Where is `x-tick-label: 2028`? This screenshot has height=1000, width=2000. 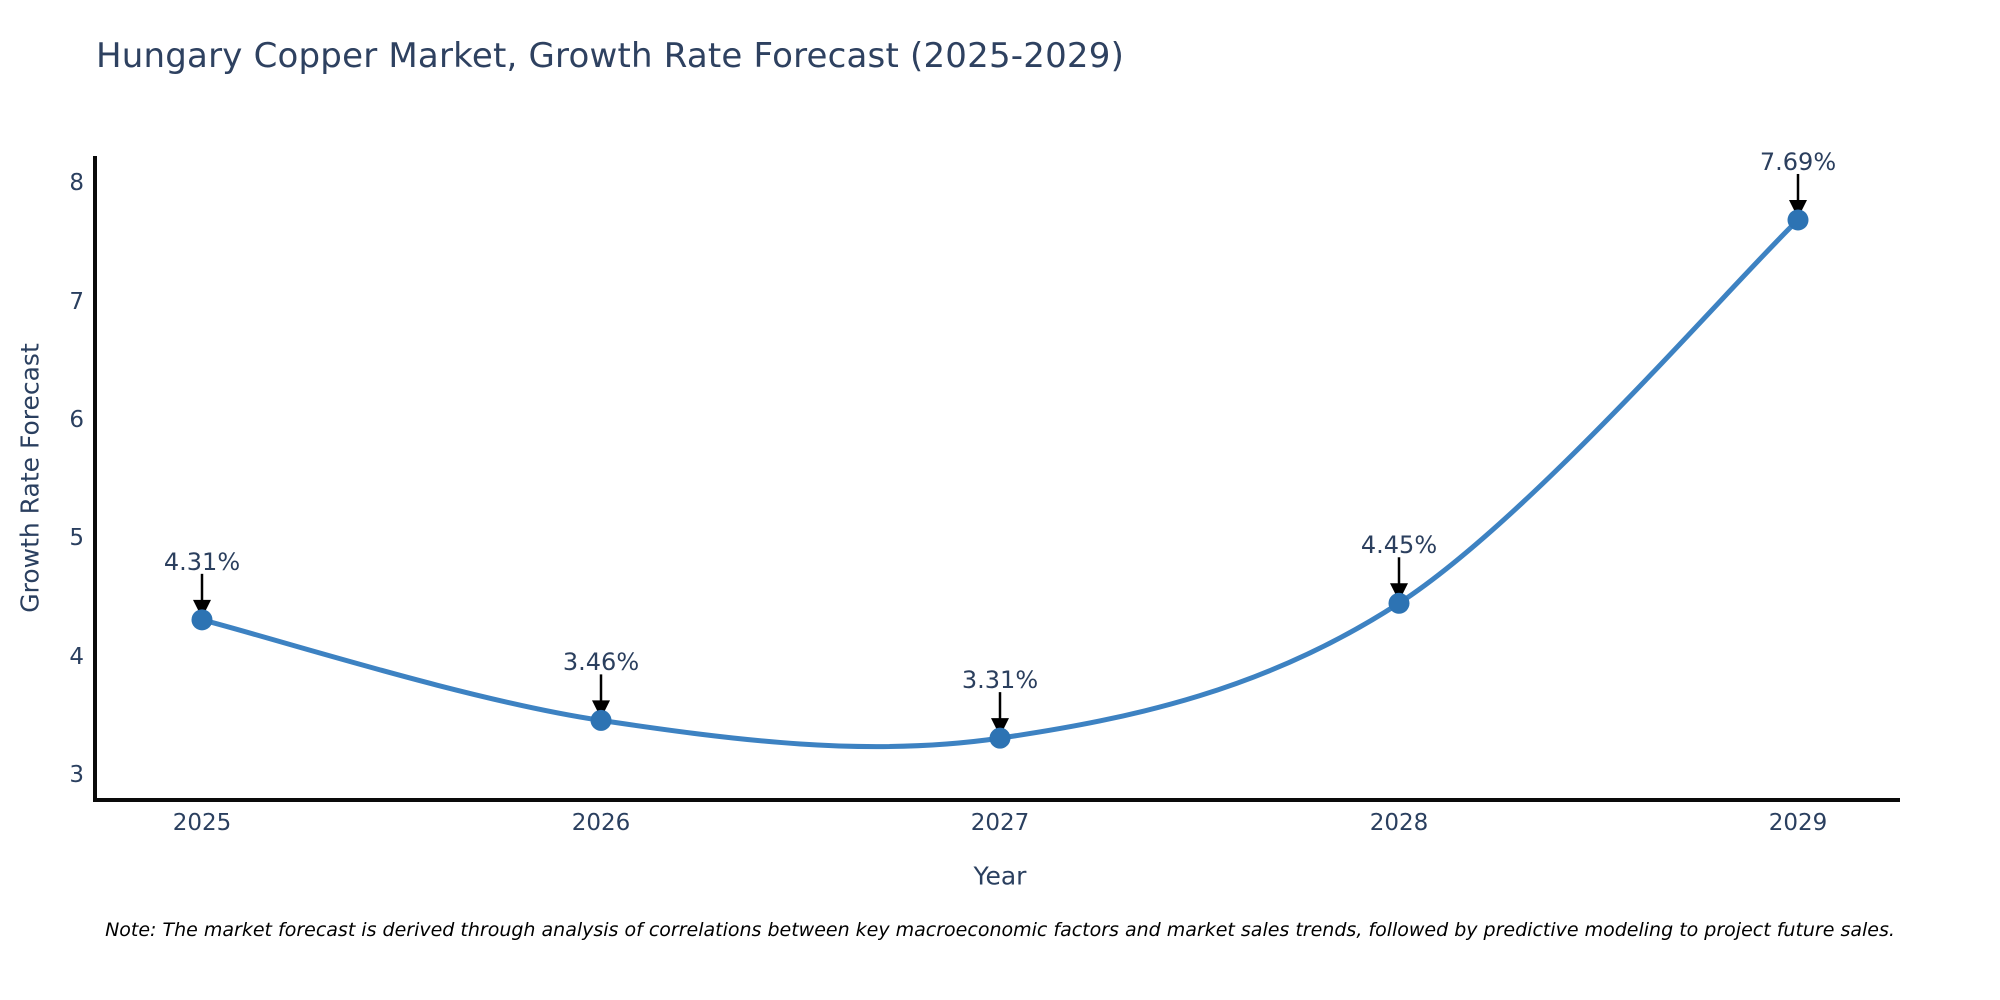
x-tick-label: 2028 is located at coordinates (1399, 823).